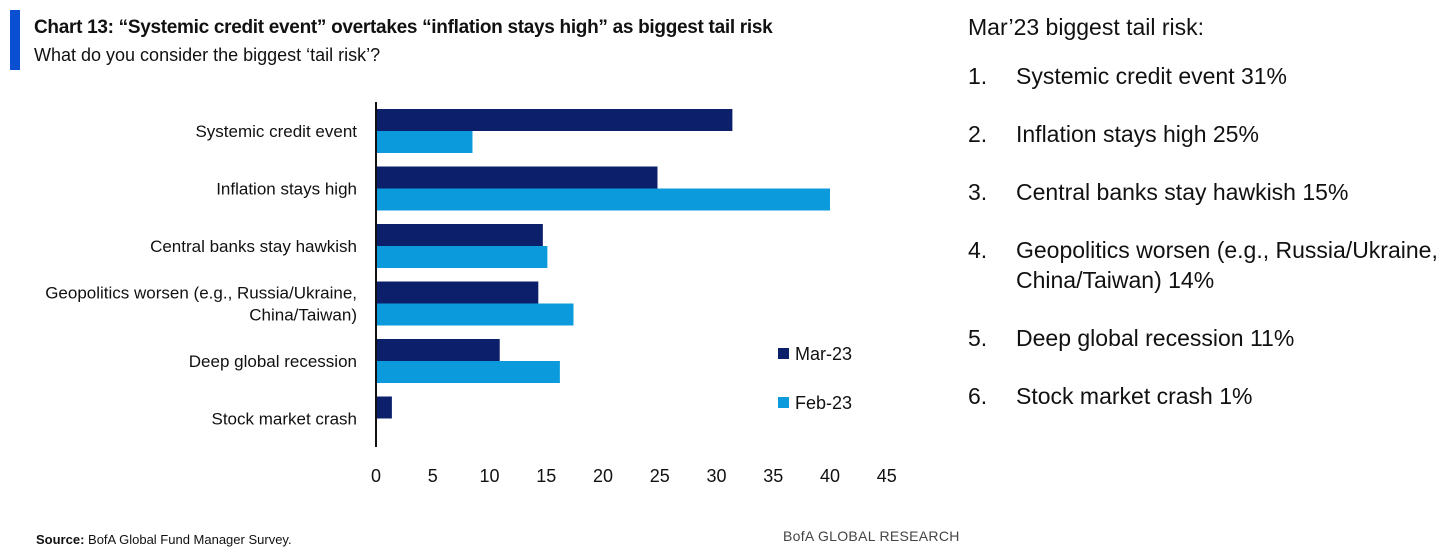 Image resolution: width=1456 pixels, height=558 pixels. I want to click on side-panel-item: 1. Systemic credit event 31%, so click(1212, 76).